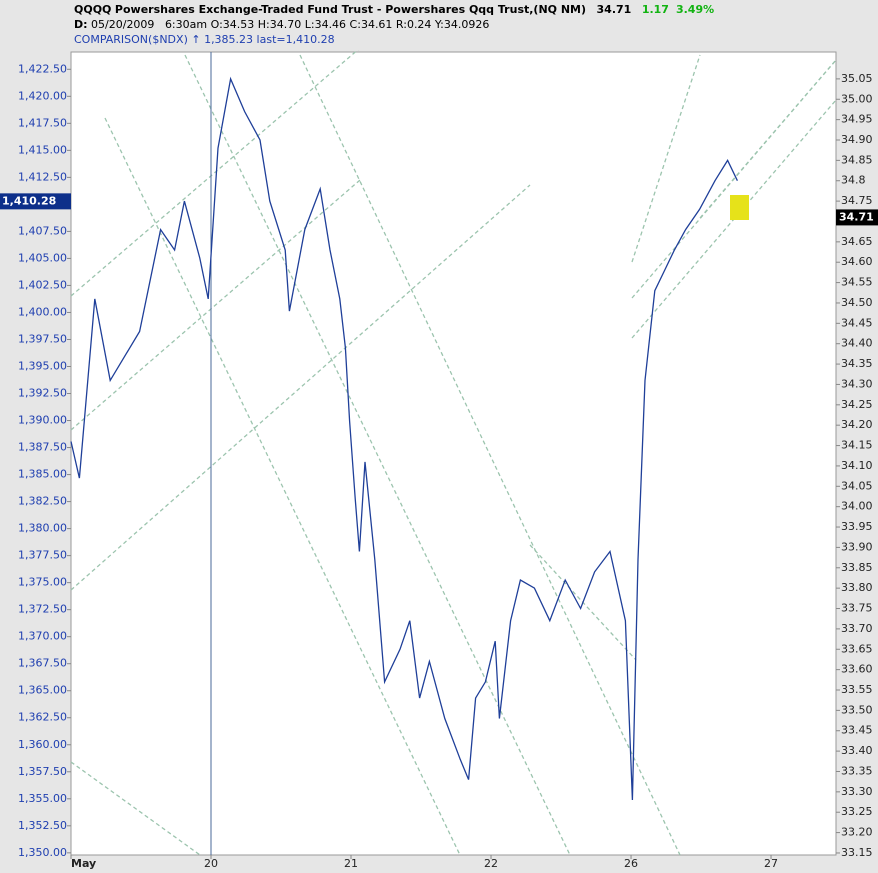  What do you see at coordinates (857, 261) in the screenshot?
I see `y2-tick-label: 34.60` at bounding box center [857, 261].